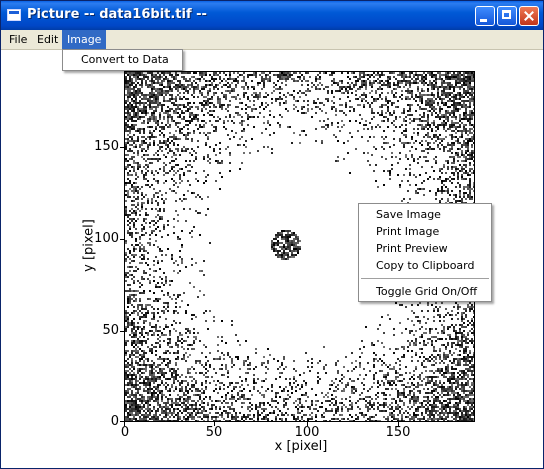 The image size is (544, 469). What do you see at coordinates (48, 39) in the screenshot?
I see `menu-edit: Edit` at bounding box center [48, 39].